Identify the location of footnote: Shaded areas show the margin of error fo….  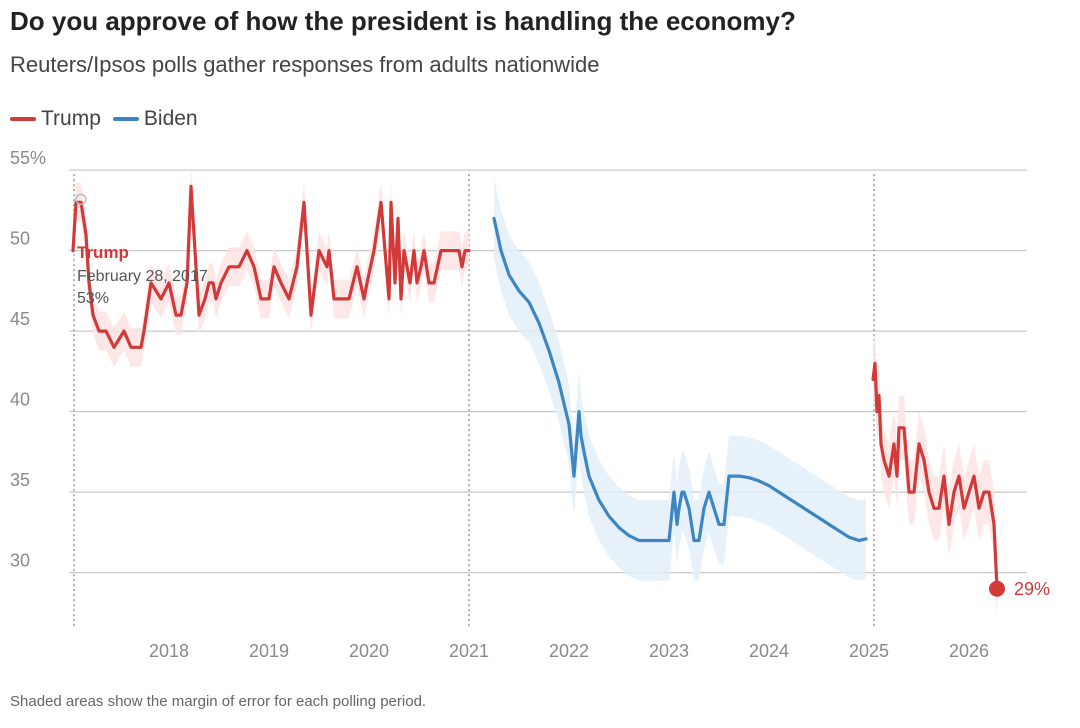
(218, 701).